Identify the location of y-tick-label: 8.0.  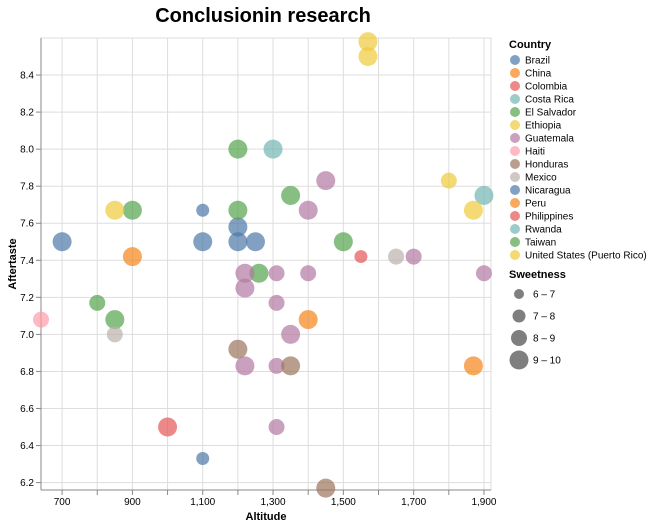
(27, 150).